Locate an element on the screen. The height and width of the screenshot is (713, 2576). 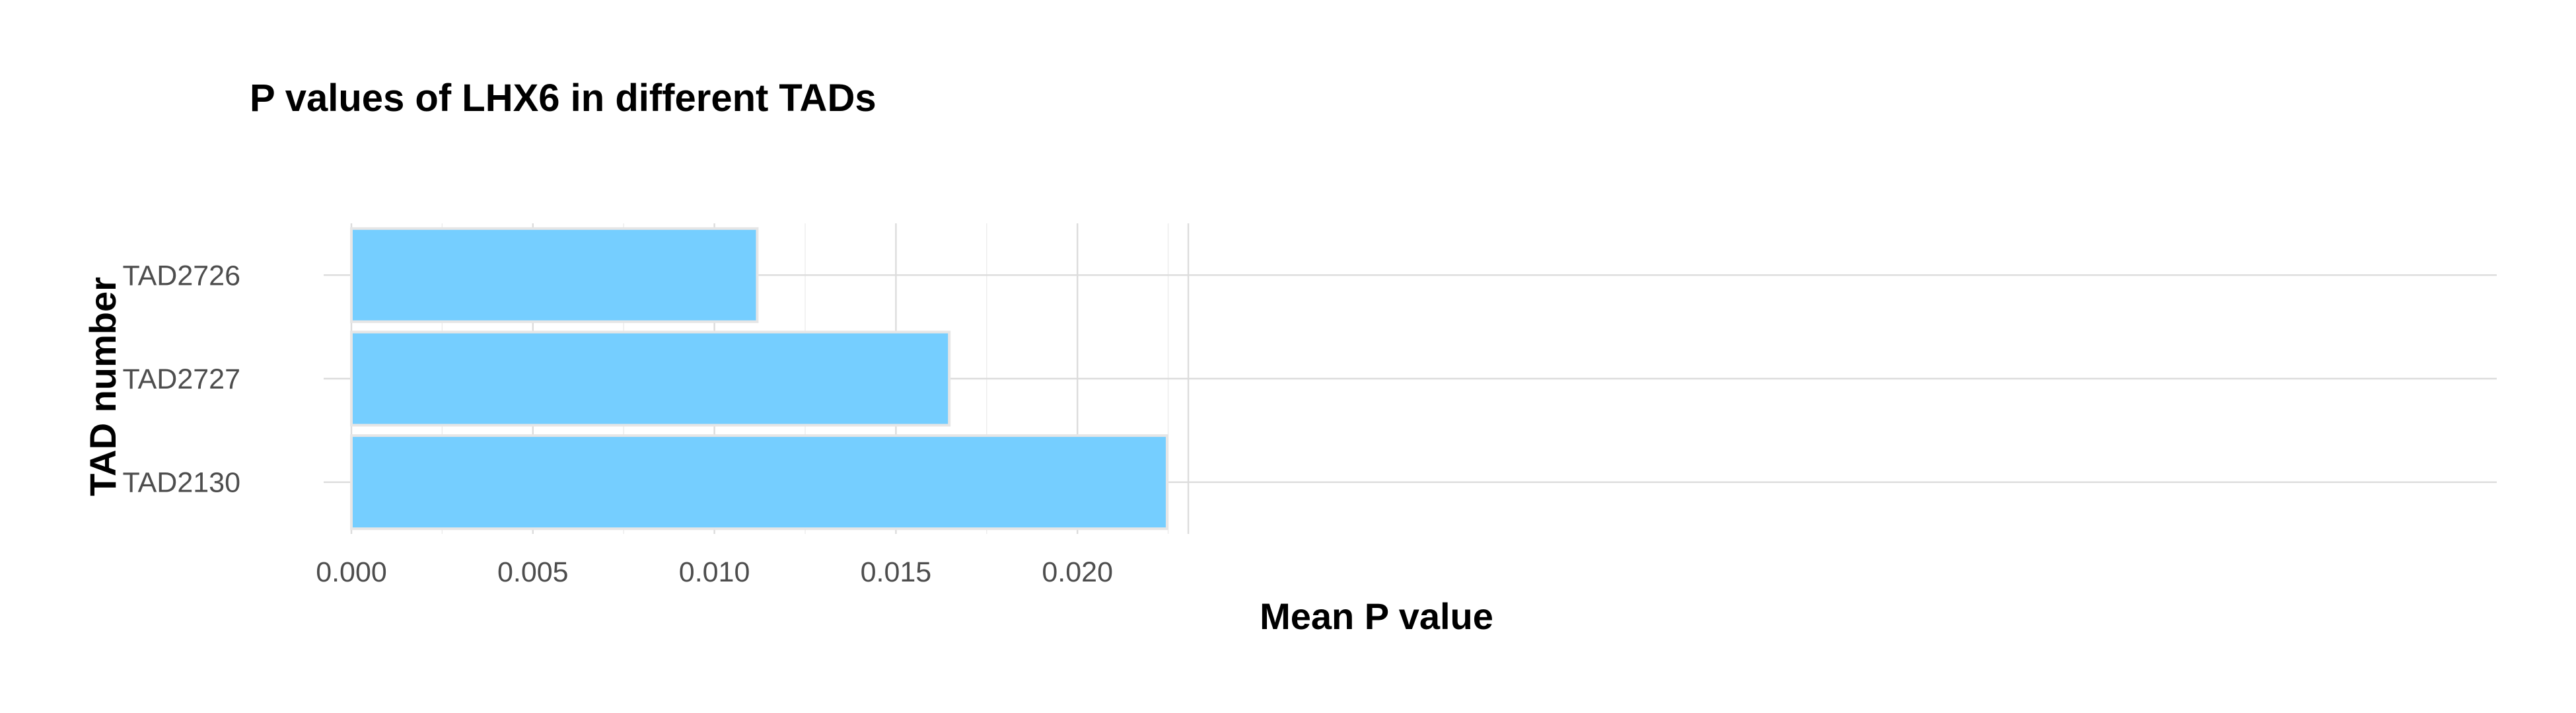
x-tick-label: 0.015 is located at coordinates (897, 572).